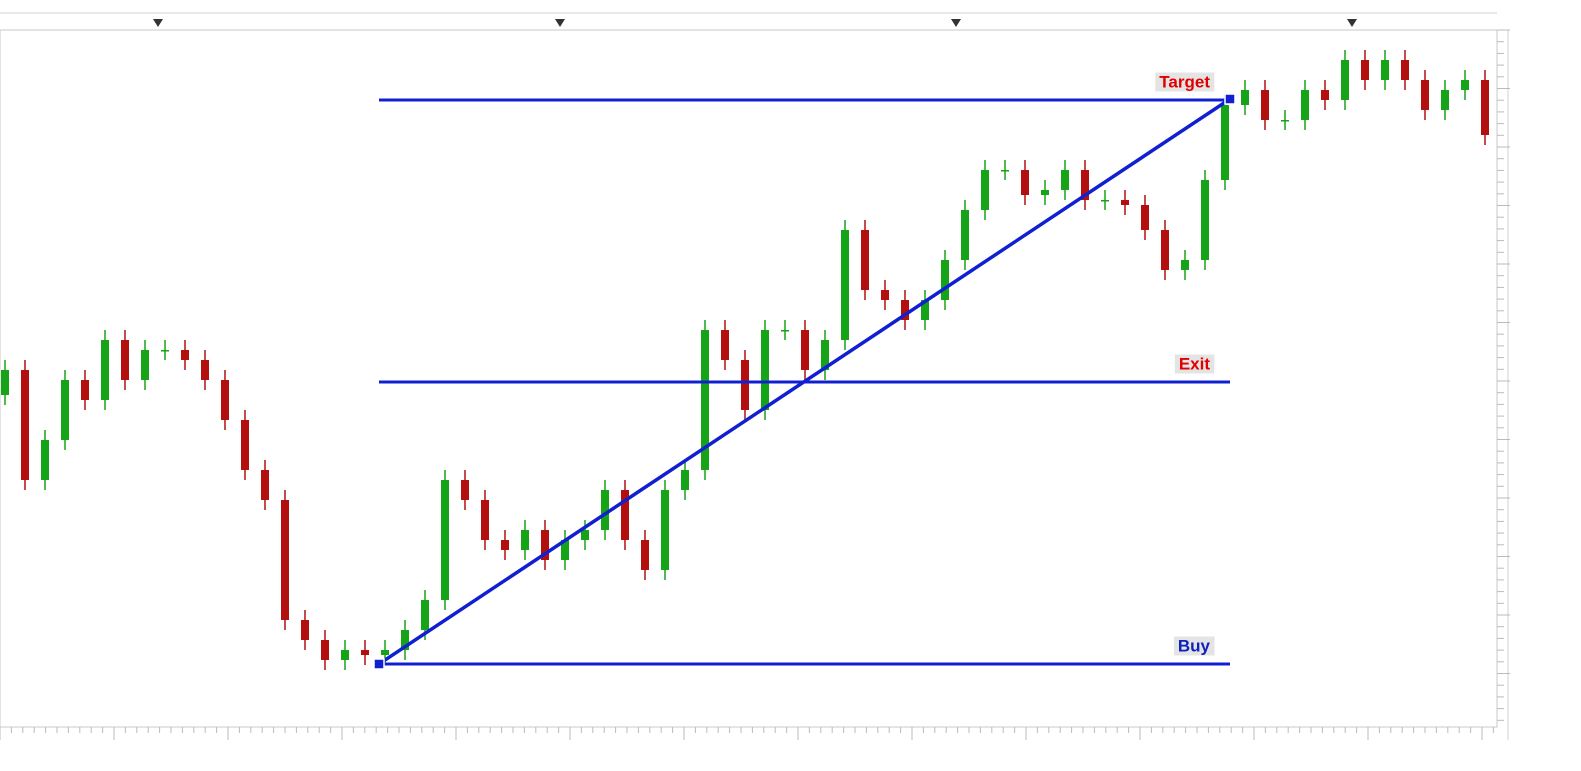 Image resolution: width=1581 pixels, height=771 pixels. I want to click on level-label: Target, so click(1184, 81).